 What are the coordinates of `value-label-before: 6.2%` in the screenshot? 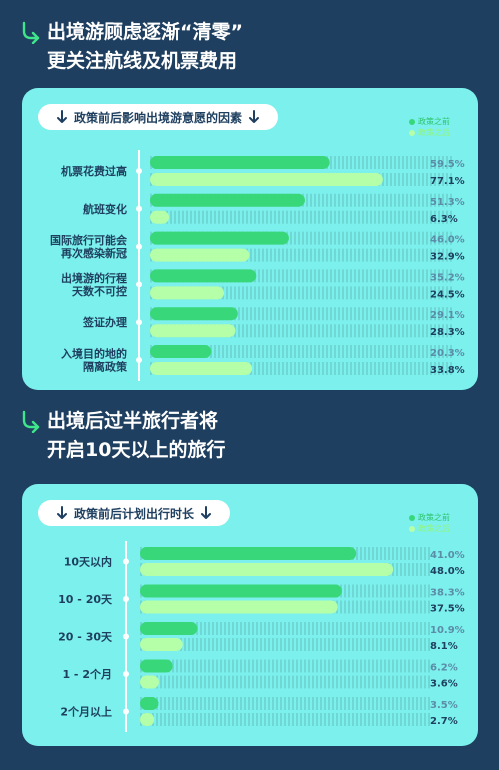 It's located at (444, 668).